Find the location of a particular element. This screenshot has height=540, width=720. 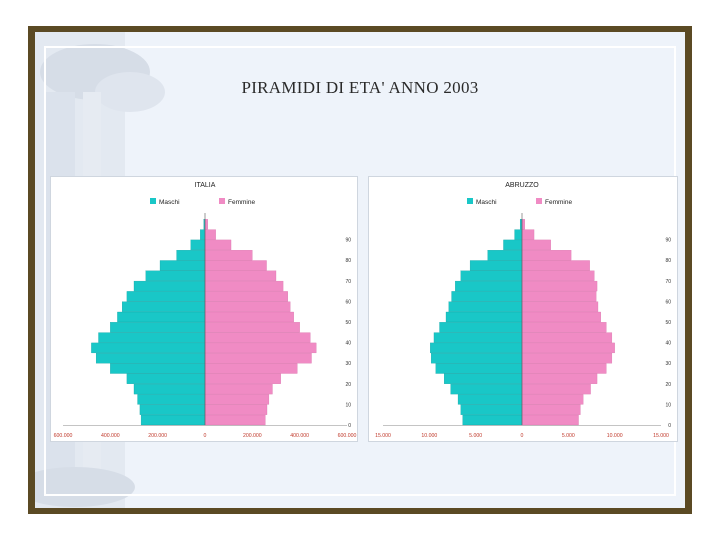

chart-title: ITALIA is located at coordinates (205, 185).